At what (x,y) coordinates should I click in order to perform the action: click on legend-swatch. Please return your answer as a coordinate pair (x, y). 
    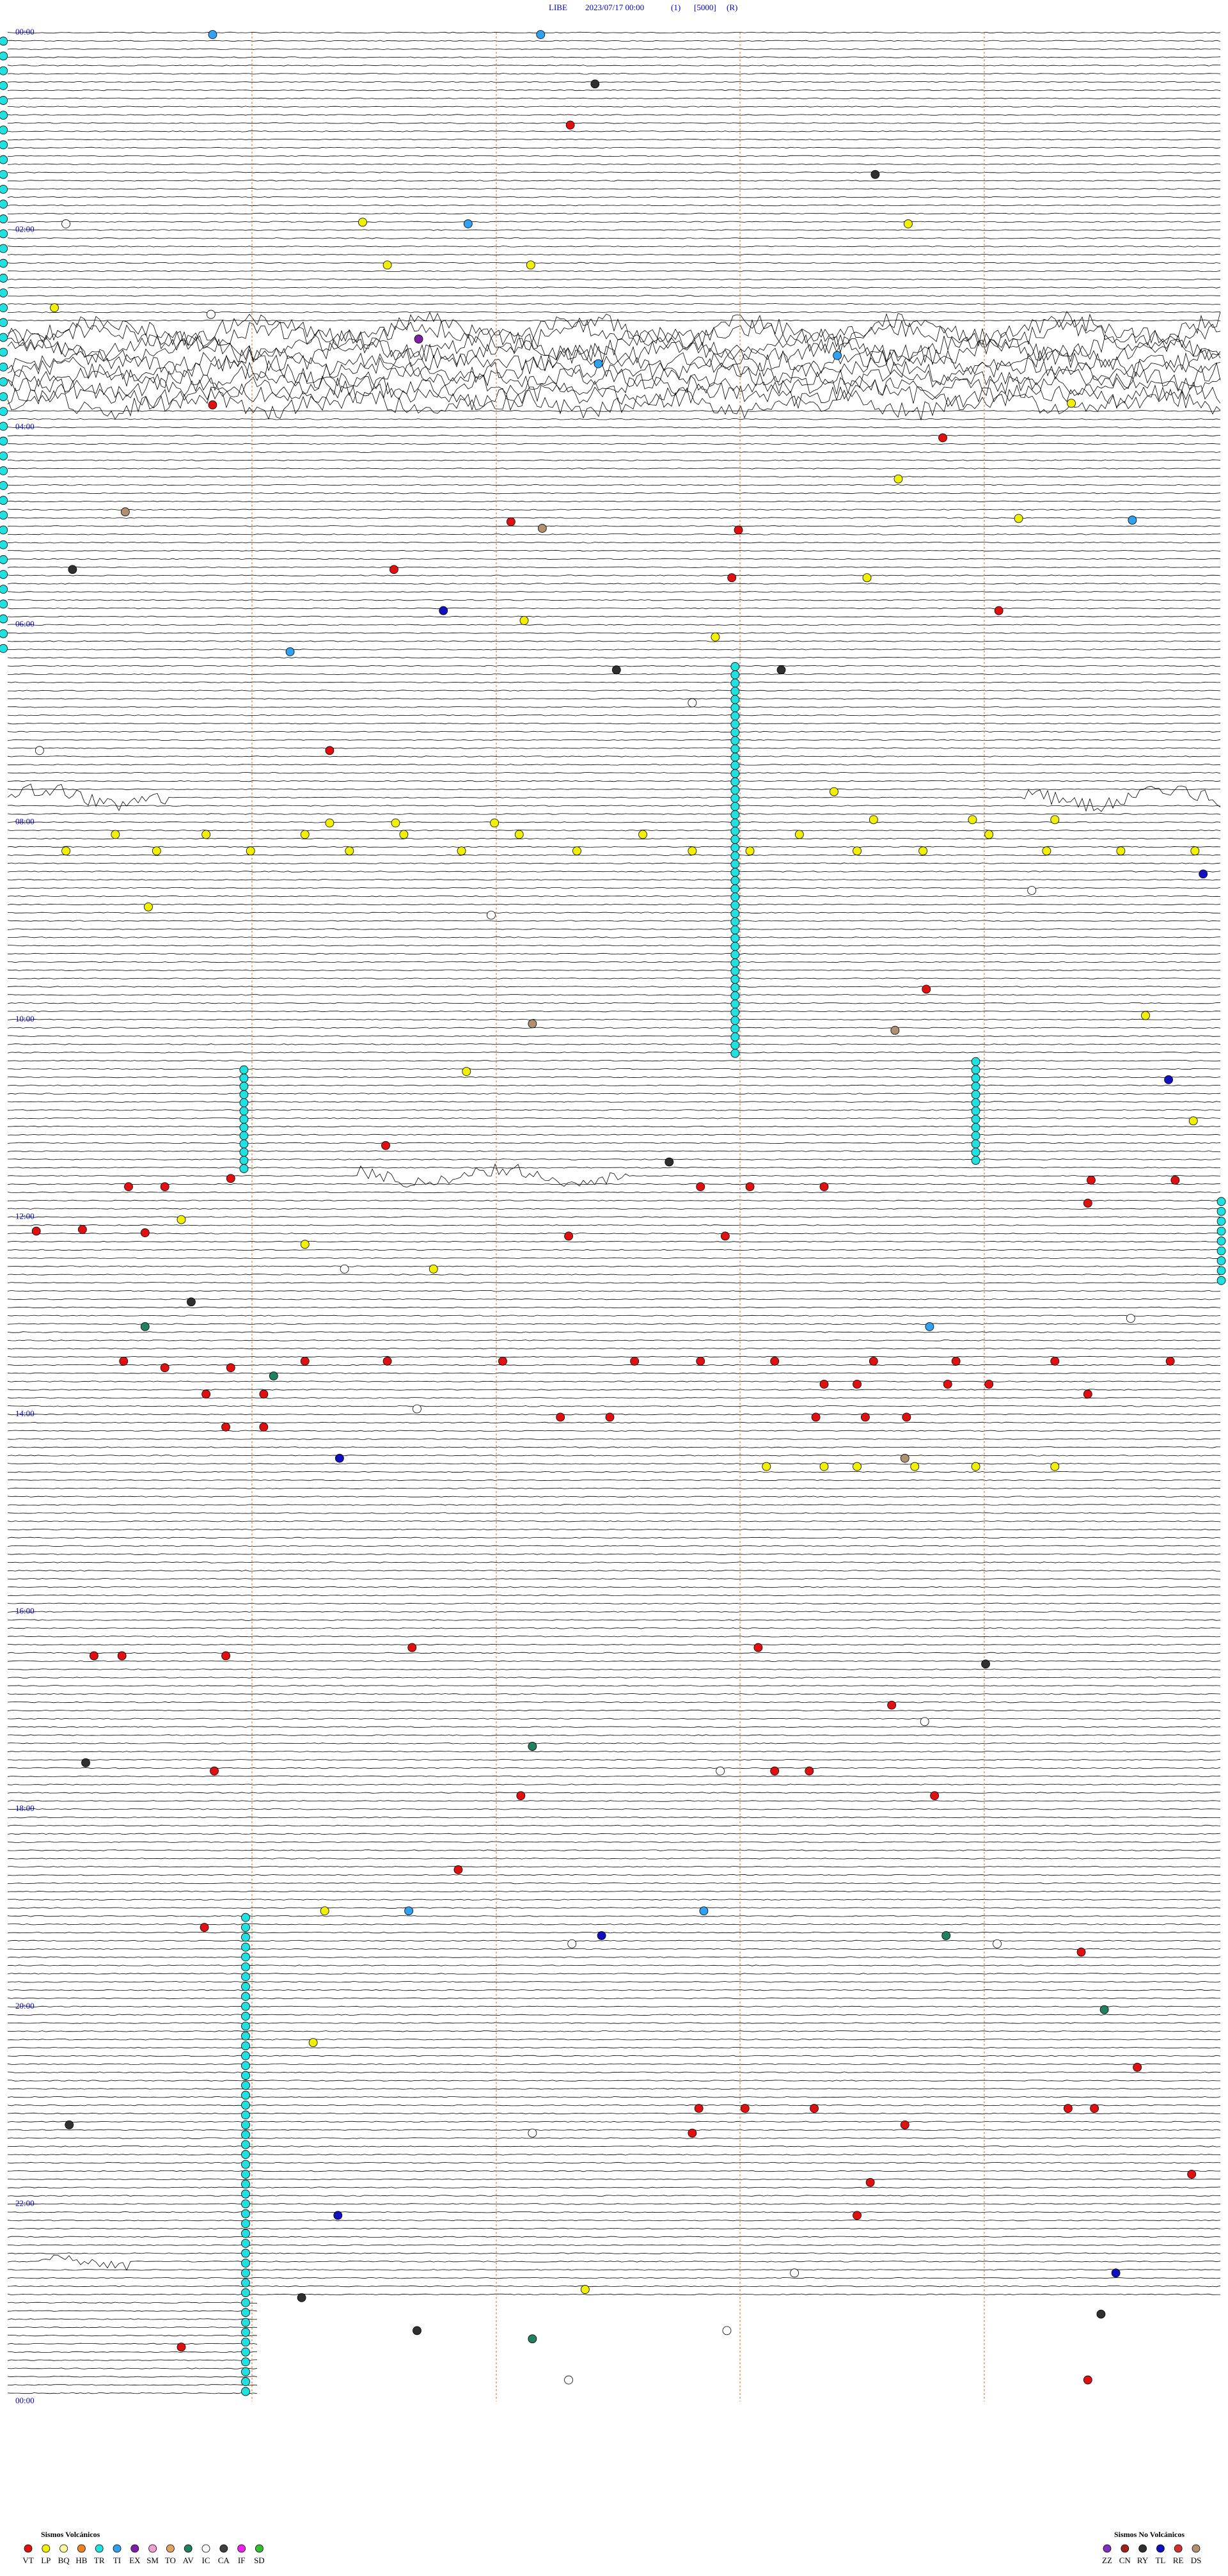
    Looking at the image, I should click on (188, 2548).